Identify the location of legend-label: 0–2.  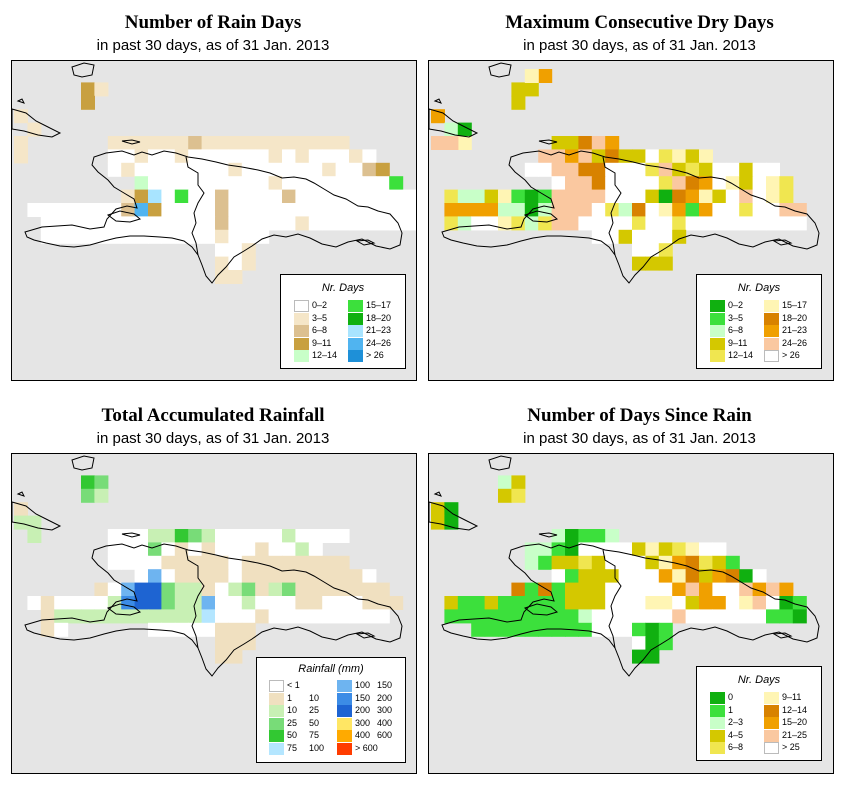
(736, 305).